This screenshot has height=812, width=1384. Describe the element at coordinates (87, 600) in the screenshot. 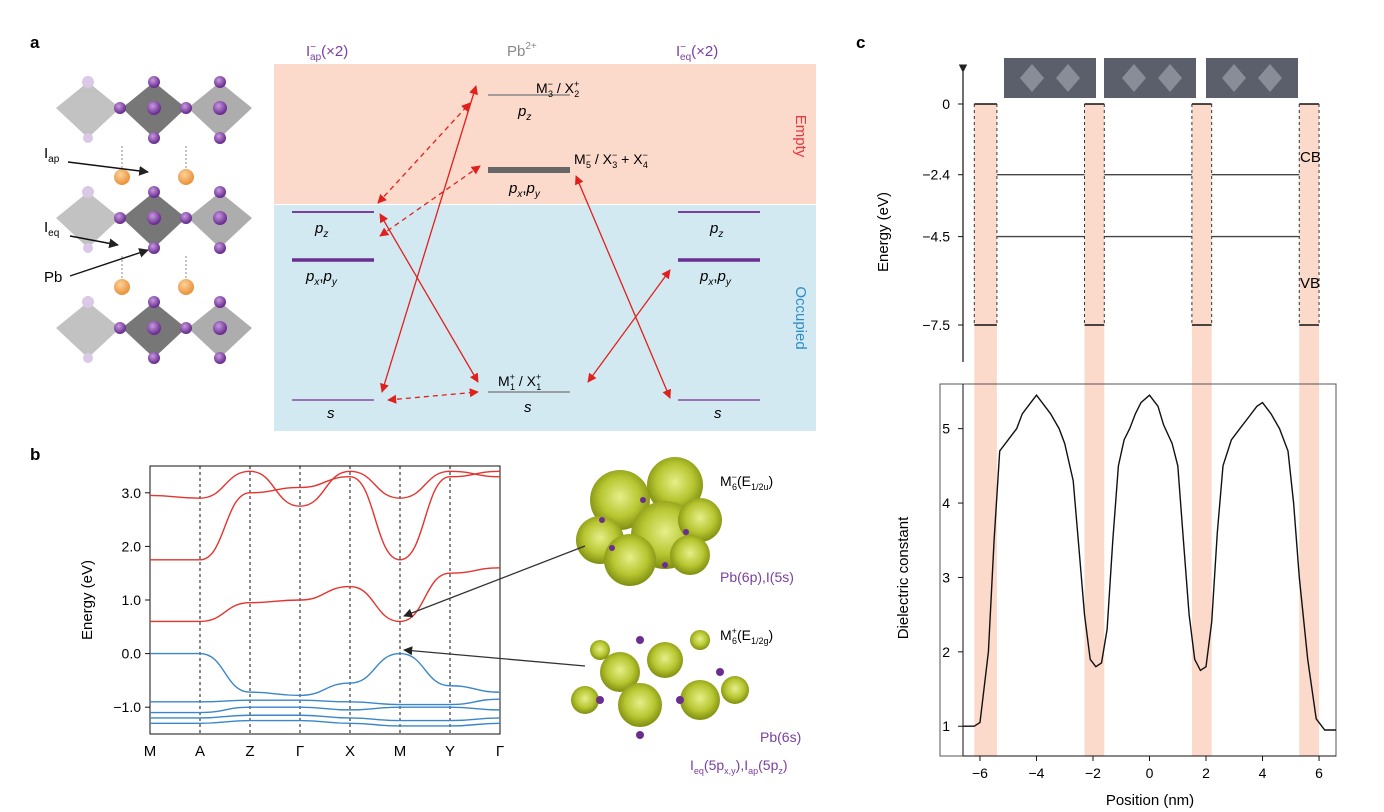

I see `band-ylabel: Energy (eV)` at that location.